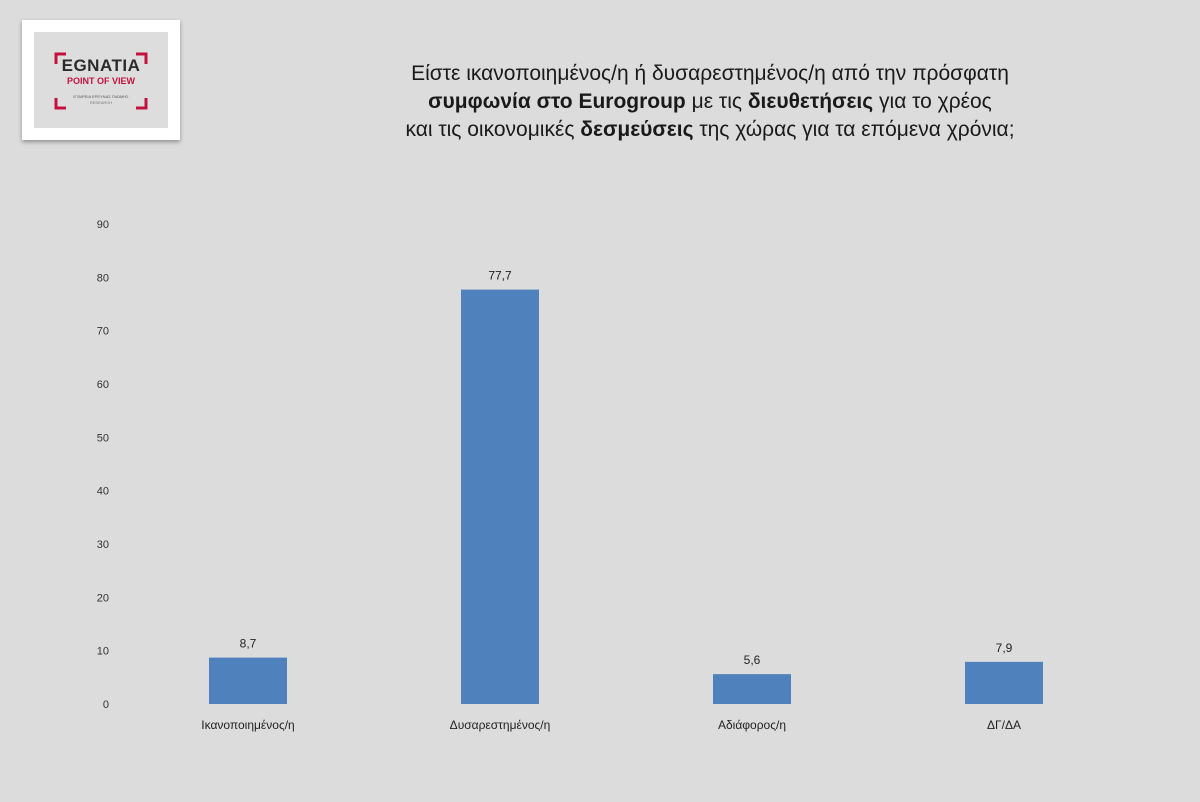  I want to click on y-tick-label: 80, so click(103, 278).